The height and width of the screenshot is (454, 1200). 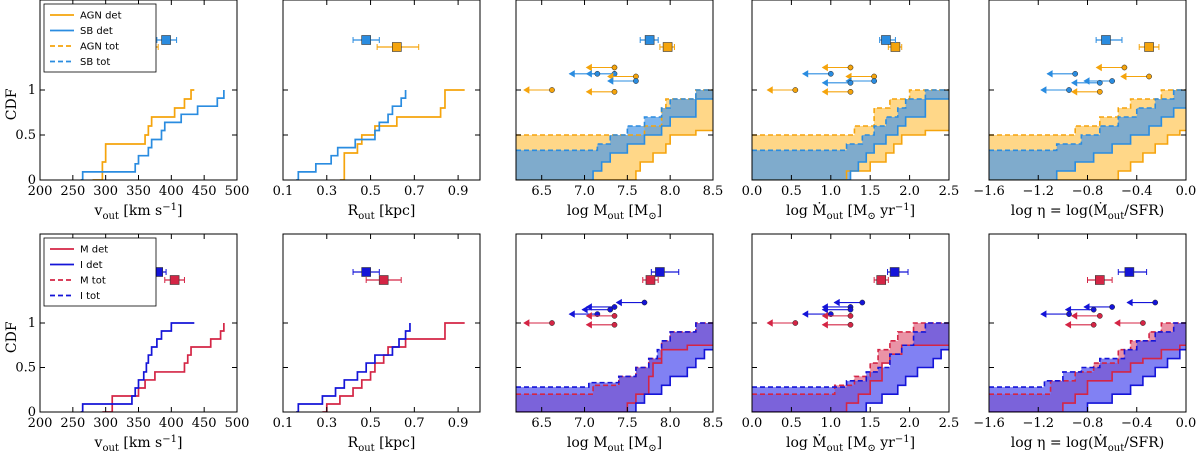 I want to click on legend-label: I tot, so click(x=90, y=296).